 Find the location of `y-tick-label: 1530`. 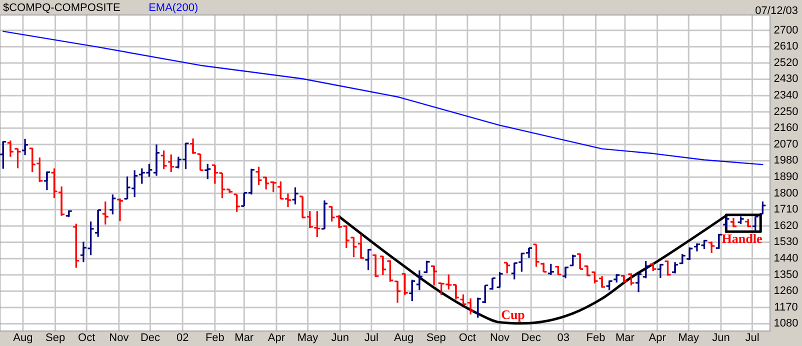

y-tick-label: 1530 is located at coordinates (786, 242).